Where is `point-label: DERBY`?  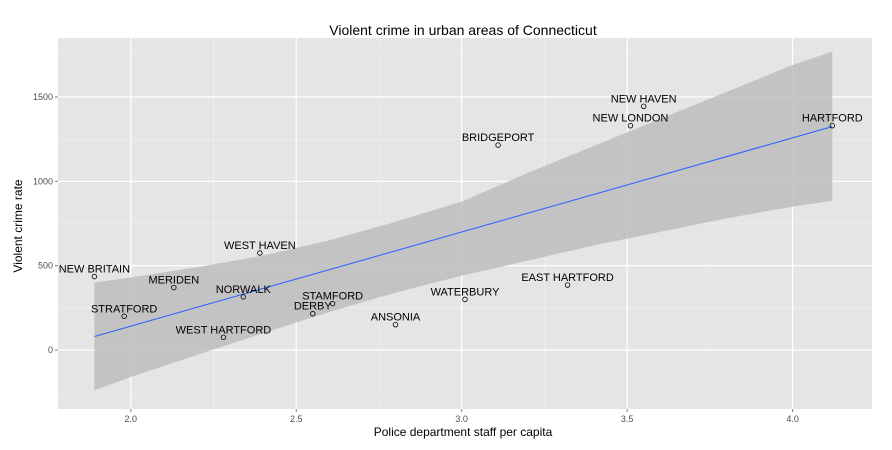
point-label: DERBY is located at coordinates (313, 307).